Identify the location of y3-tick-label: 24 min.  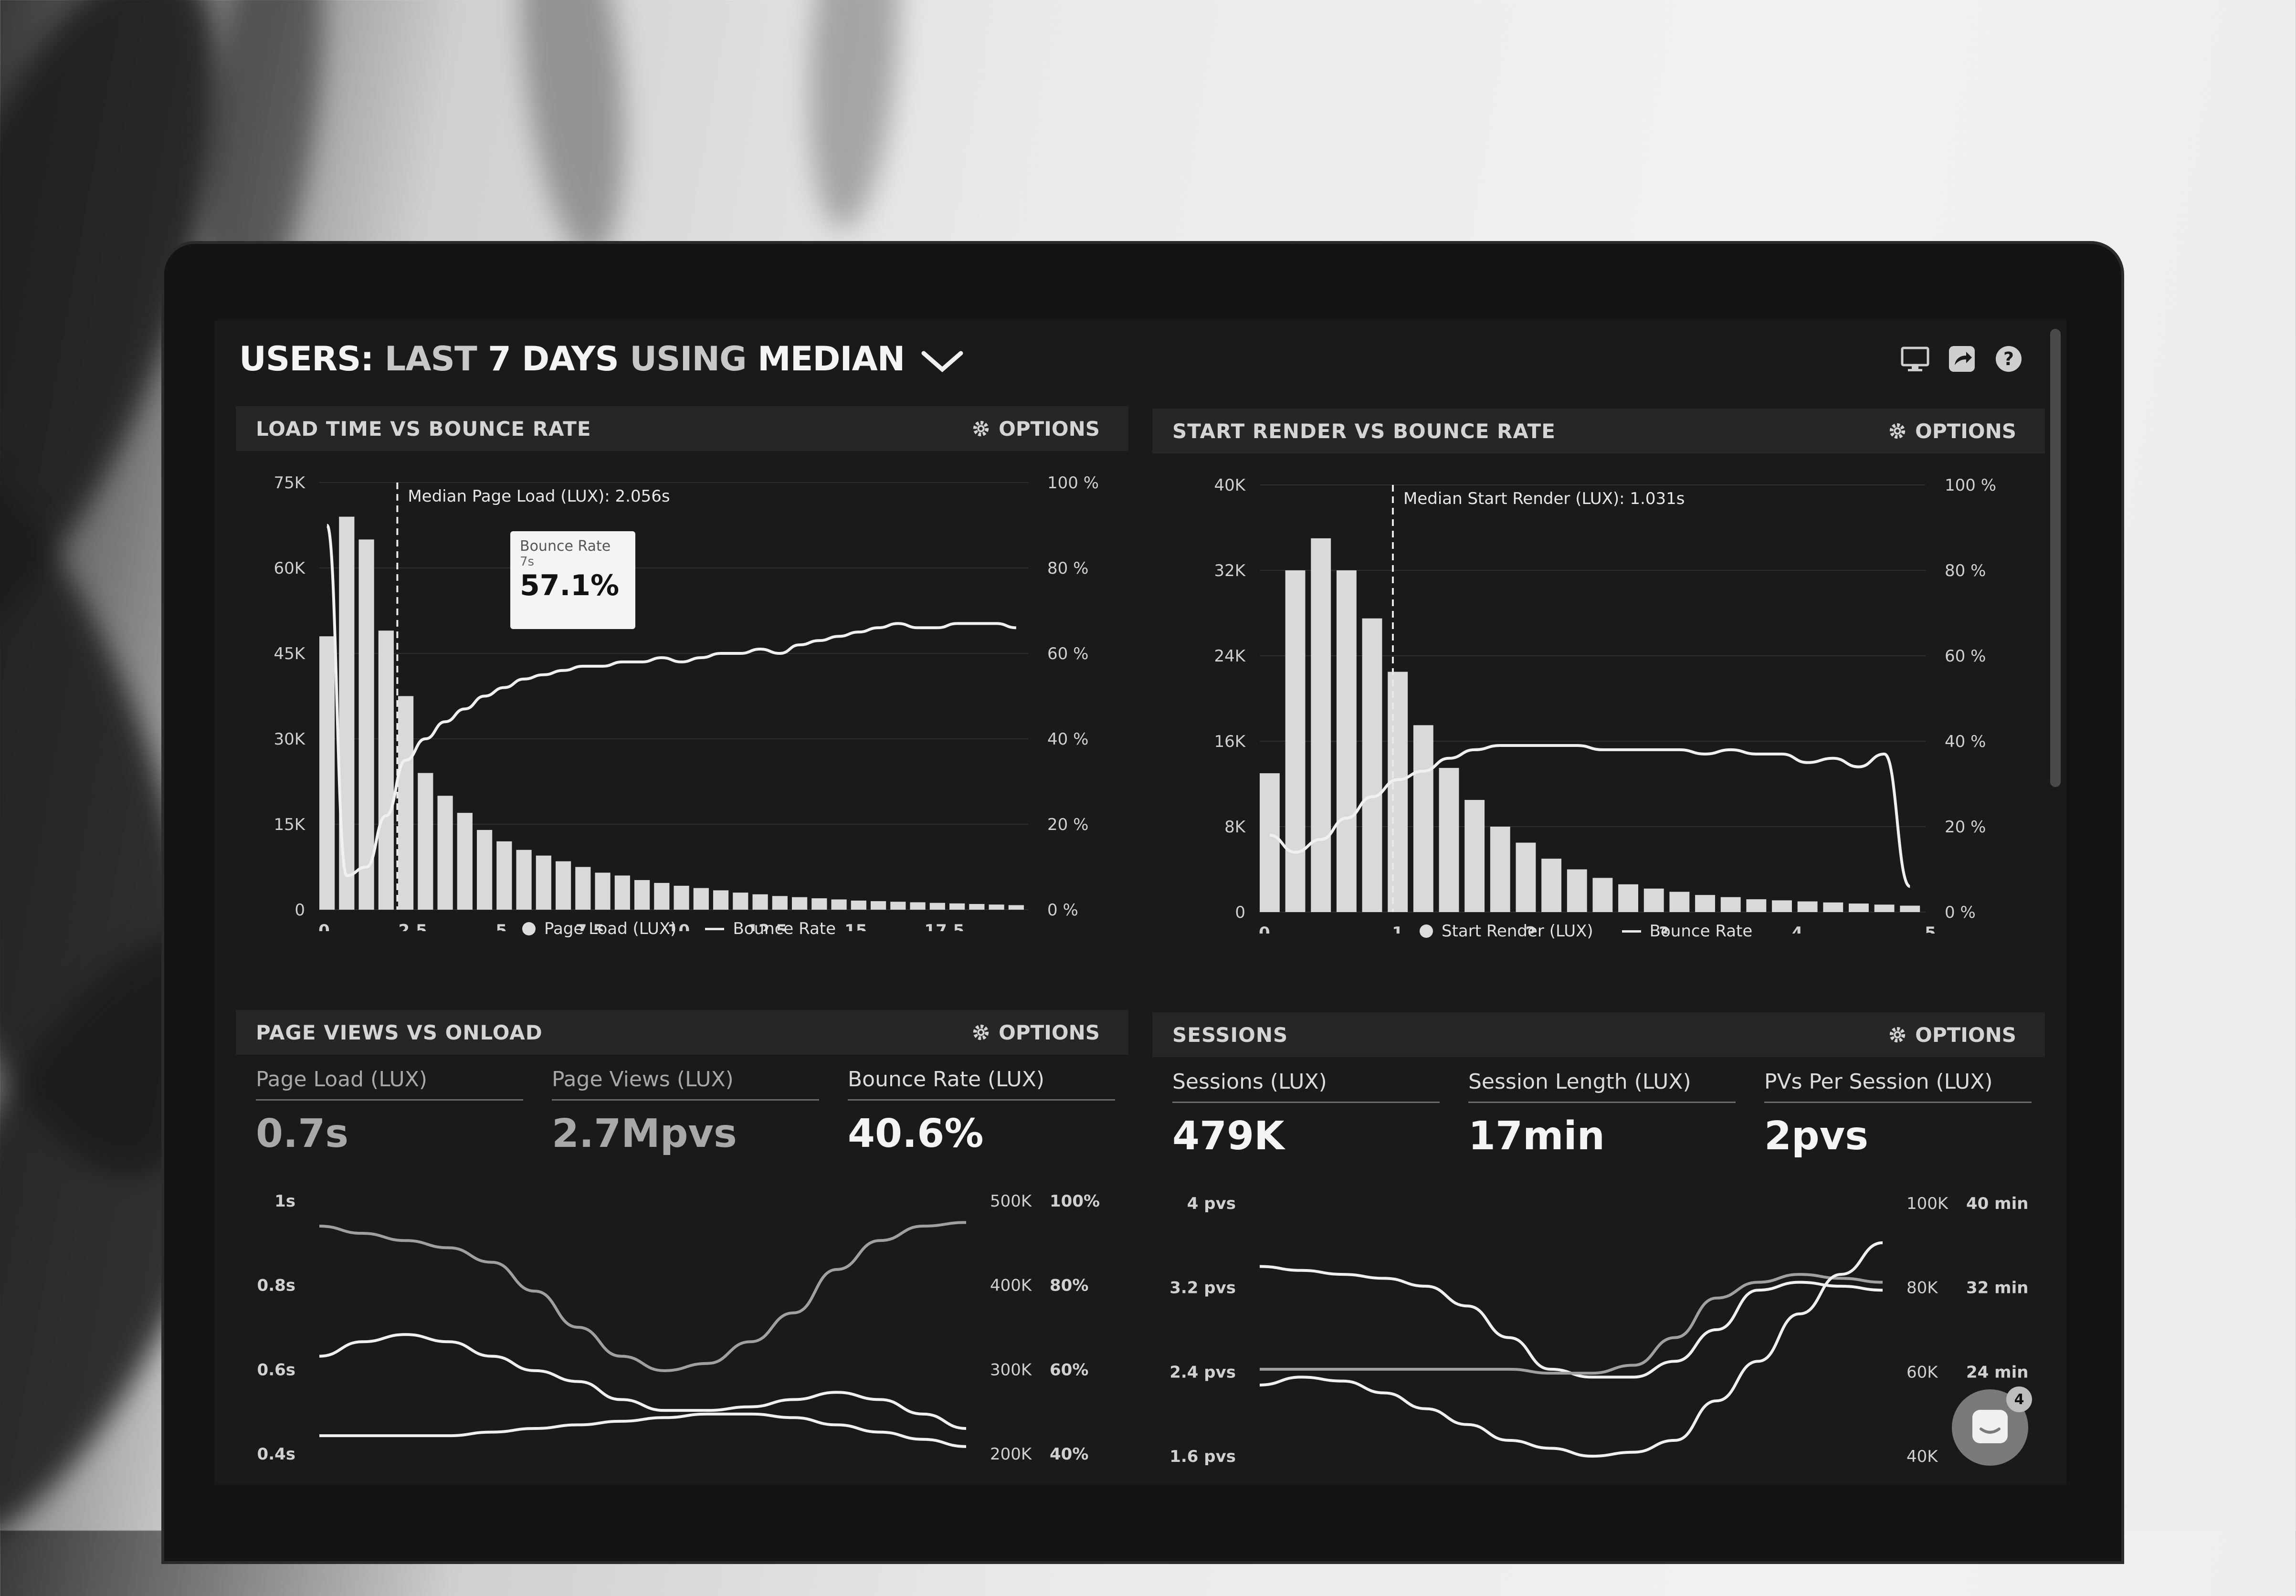
(1997, 1372).